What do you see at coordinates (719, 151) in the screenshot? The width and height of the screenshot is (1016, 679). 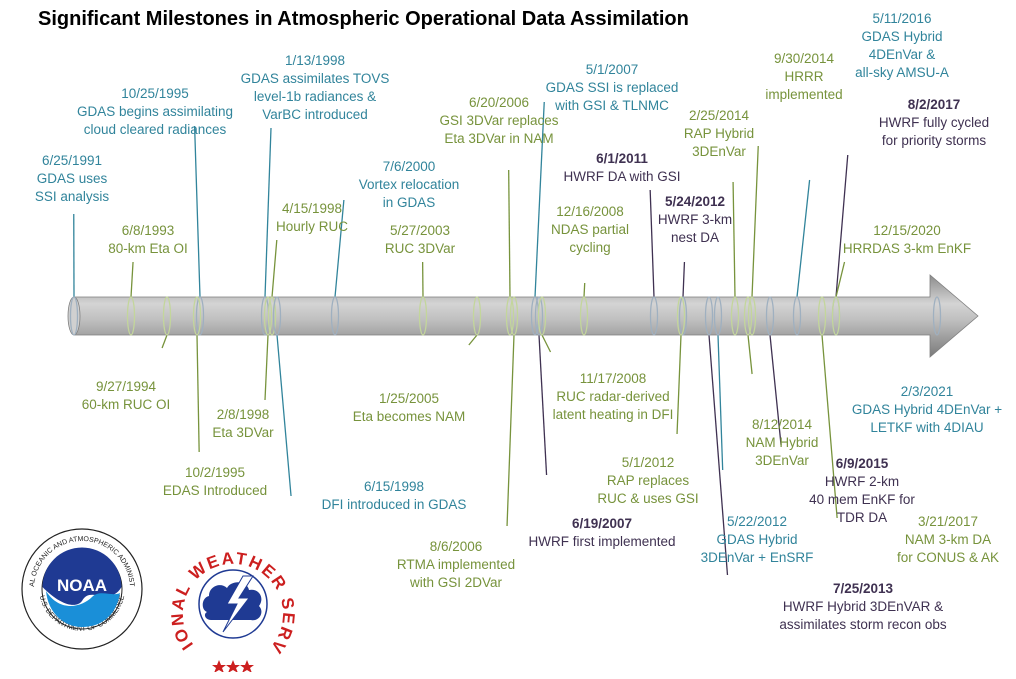 I see `milestone-text: 3DEnVar` at bounding box center [719, 151].